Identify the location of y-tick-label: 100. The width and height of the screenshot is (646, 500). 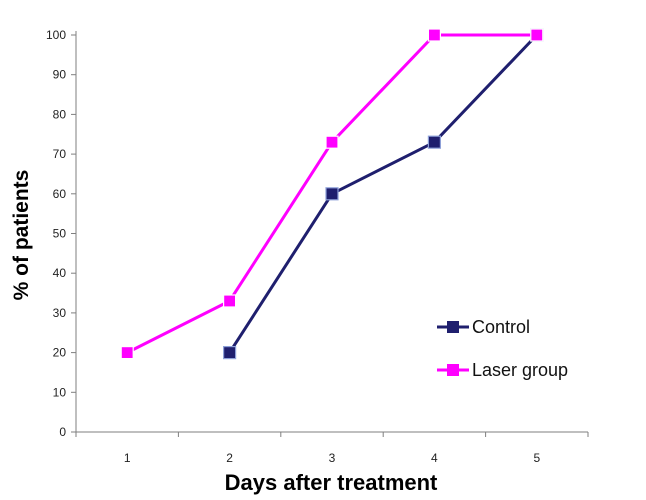
(56, 35).